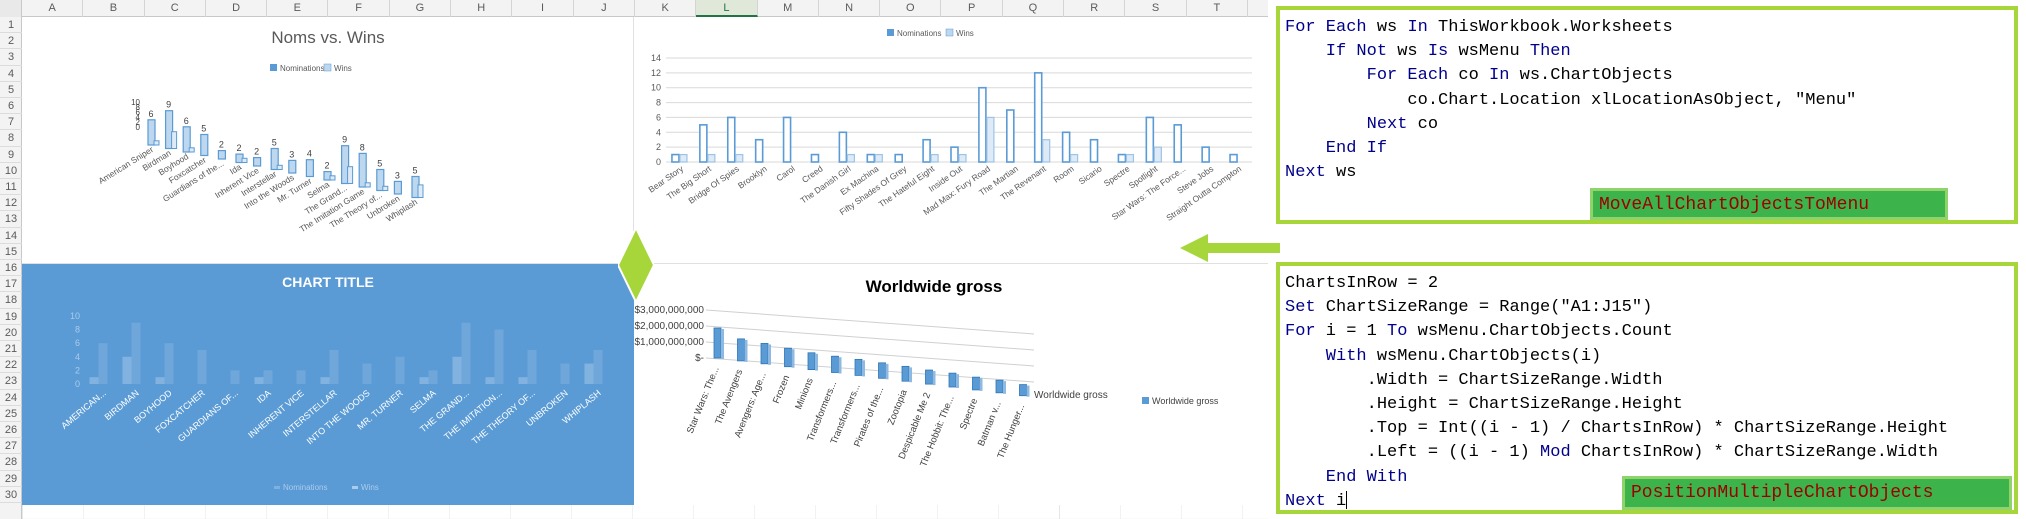 This screenshot has height=519, width=2026. Describe the element at coordinates (11, 430) in the screenshot. I see `row-header-26: 26` at that location.